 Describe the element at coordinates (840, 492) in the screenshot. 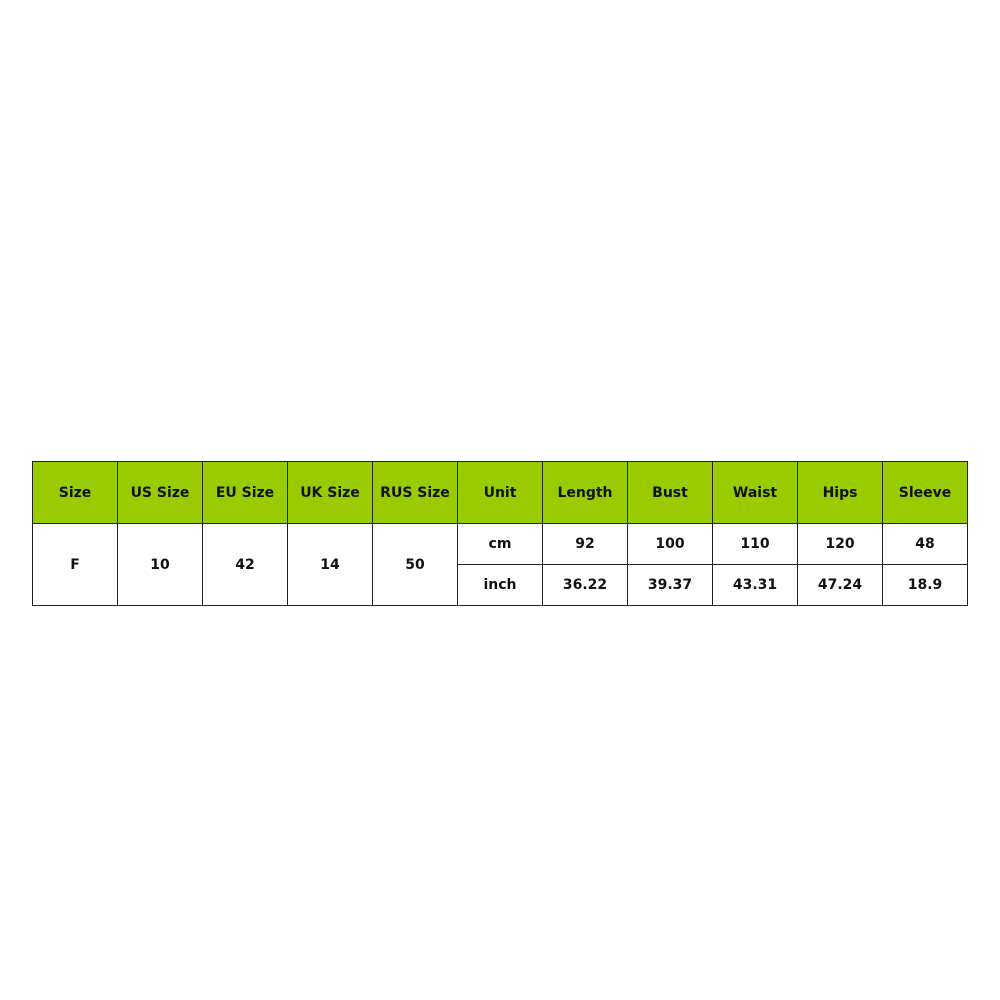

I see `header-cell: Hips` at that location.